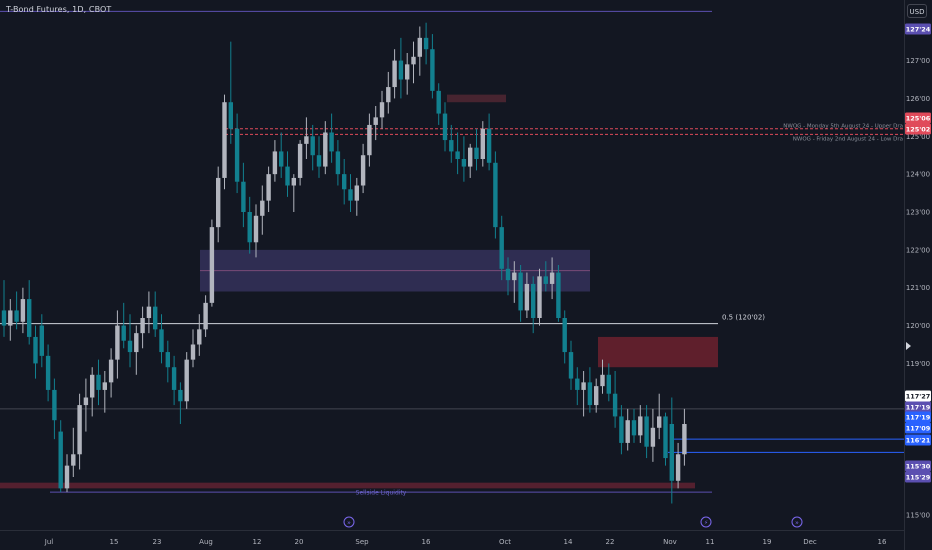  Describe the element at coordinates (918, 250) in the screenshot. I see `y-tick-label: 122'00` at that location.